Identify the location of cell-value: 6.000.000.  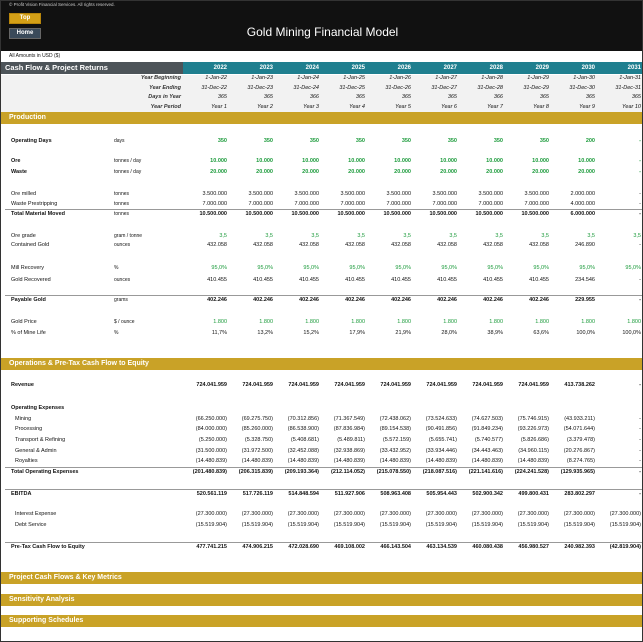
(582, 214).